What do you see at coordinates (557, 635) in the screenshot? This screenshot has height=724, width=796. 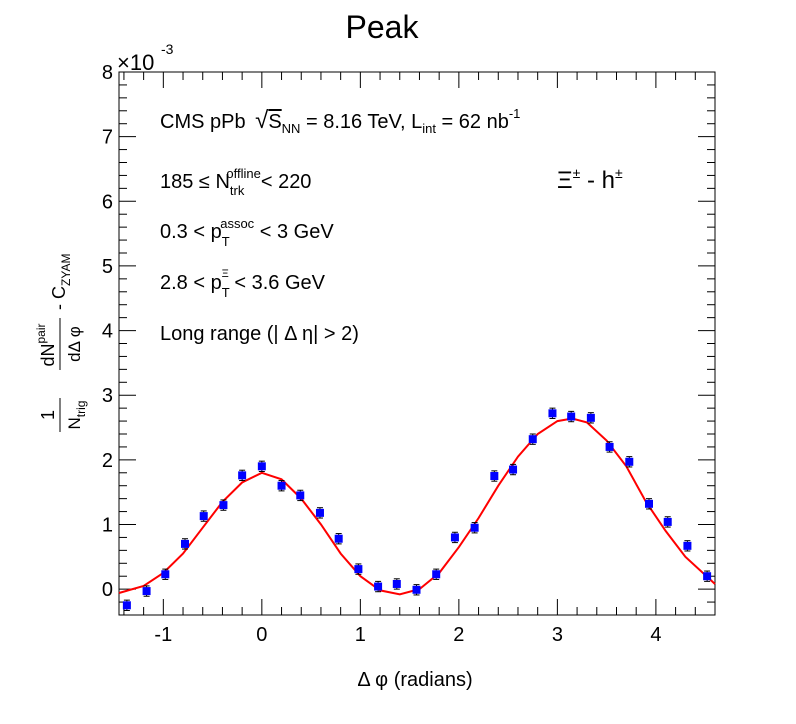 I see `x-tick-label: 3` at bounding box center [557, 635].